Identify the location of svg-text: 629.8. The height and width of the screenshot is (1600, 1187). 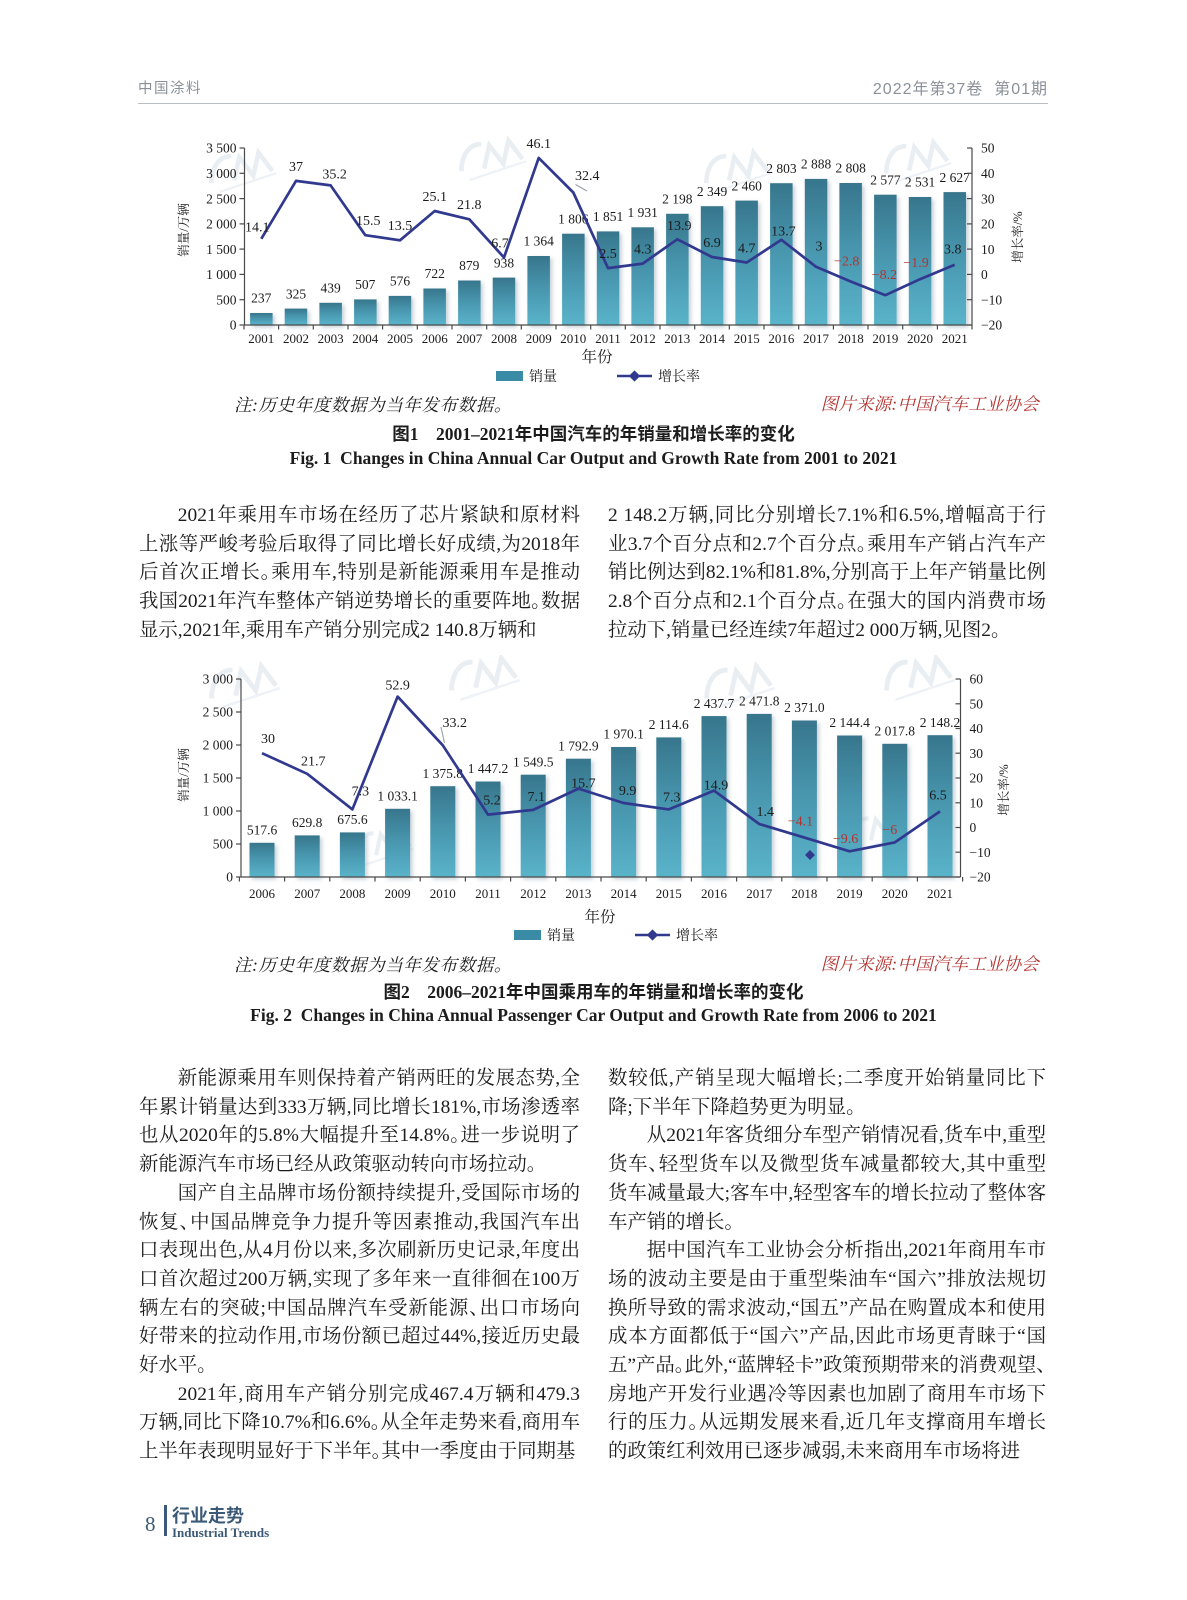
(307, 822).